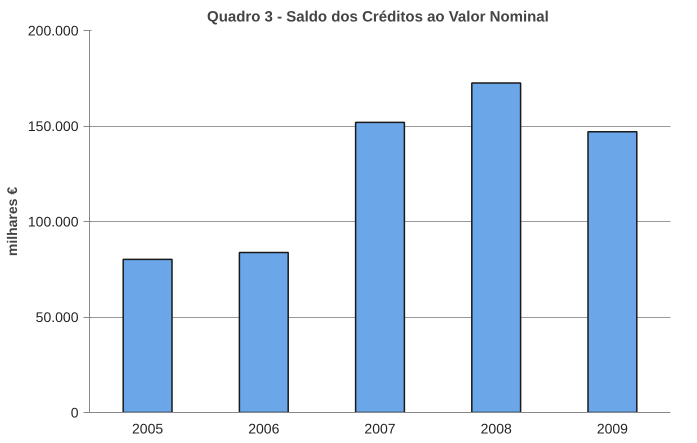 This screenshot has width=697, height=443. I want to click on x-tick-label: 2008, so click(496, 428).